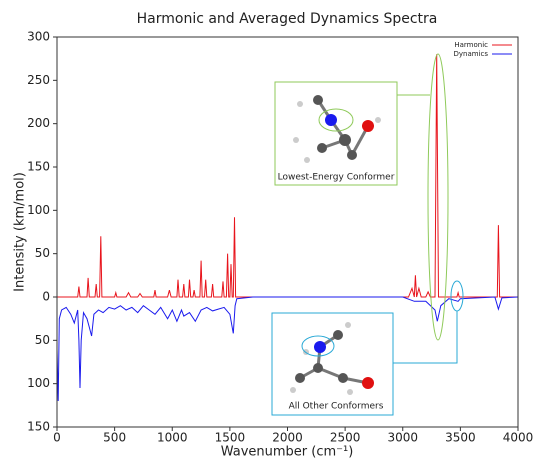  I want to click on inset-other: All Other Conformers, so click(367, 348).